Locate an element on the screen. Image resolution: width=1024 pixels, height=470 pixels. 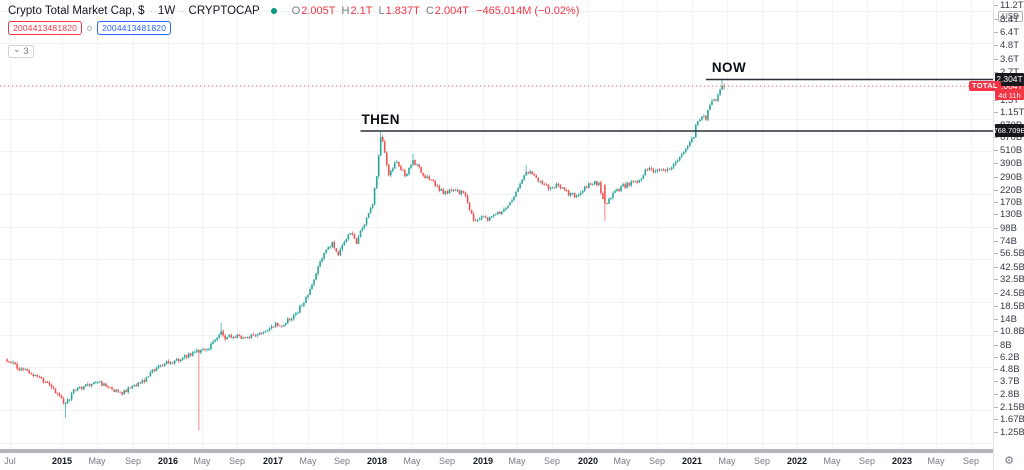
price-tick-label: 24.5B is located at coordinates (1012, 293).